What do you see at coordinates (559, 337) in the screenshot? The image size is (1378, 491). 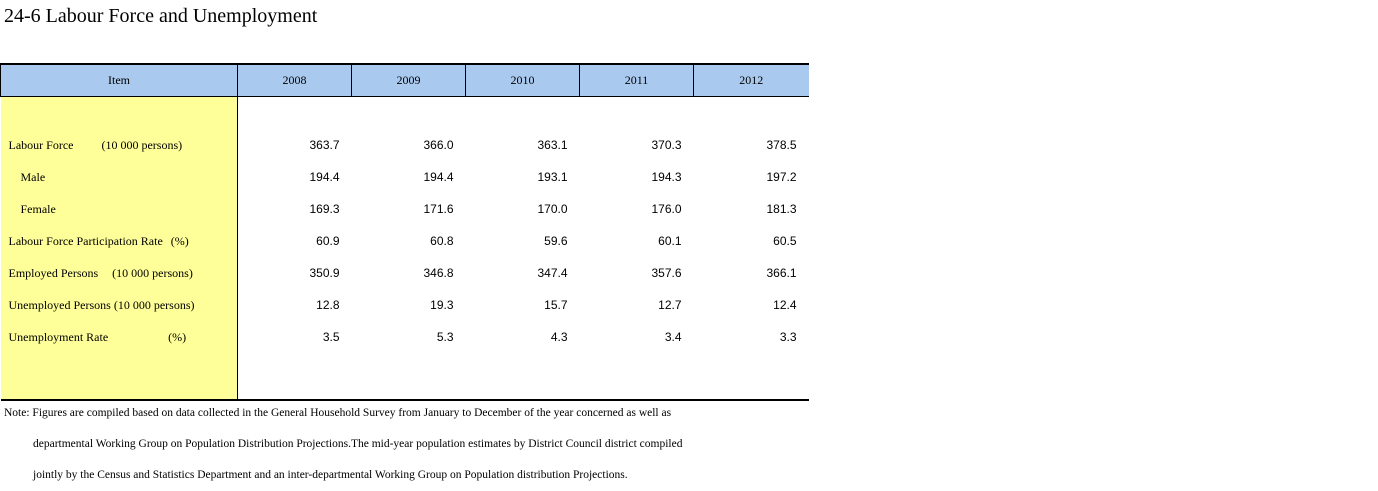 I see `table-cell: 4.3` at bounding box center [559, 337].